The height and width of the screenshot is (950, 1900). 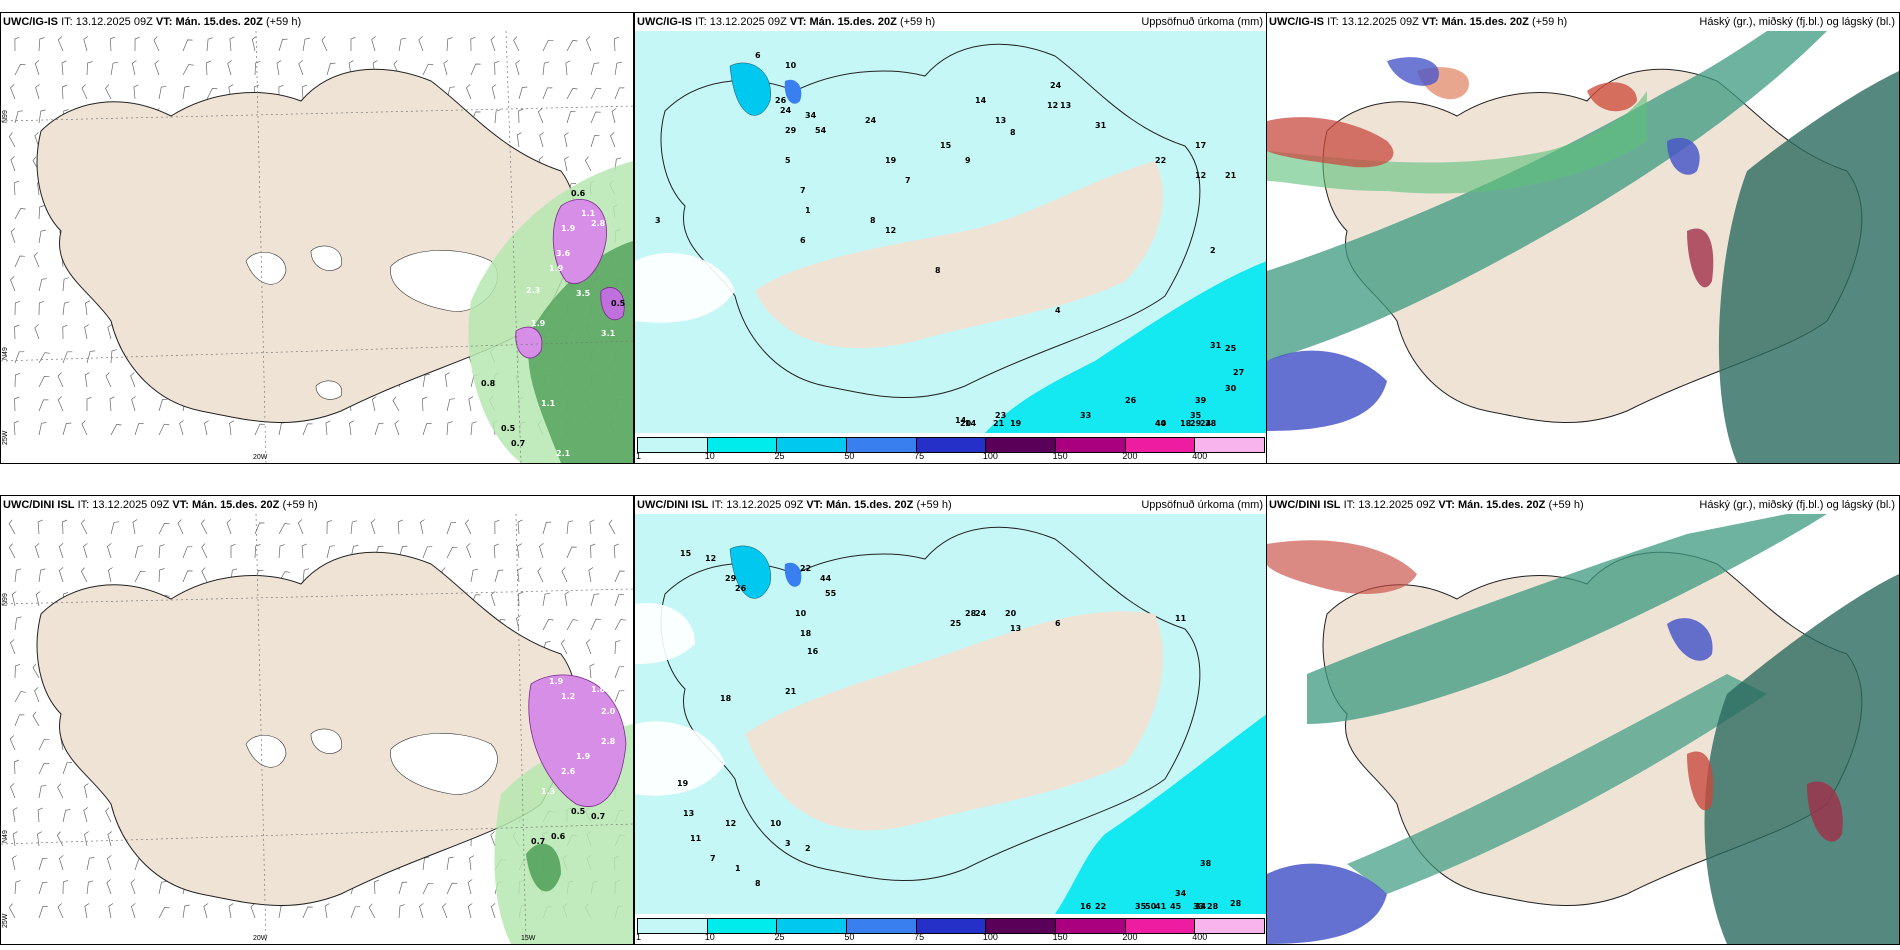 What do you see at coordinates (329, 390) in the screenshot?
I see `glacier-myrdalsjokull` at bounding box center [329, 390].